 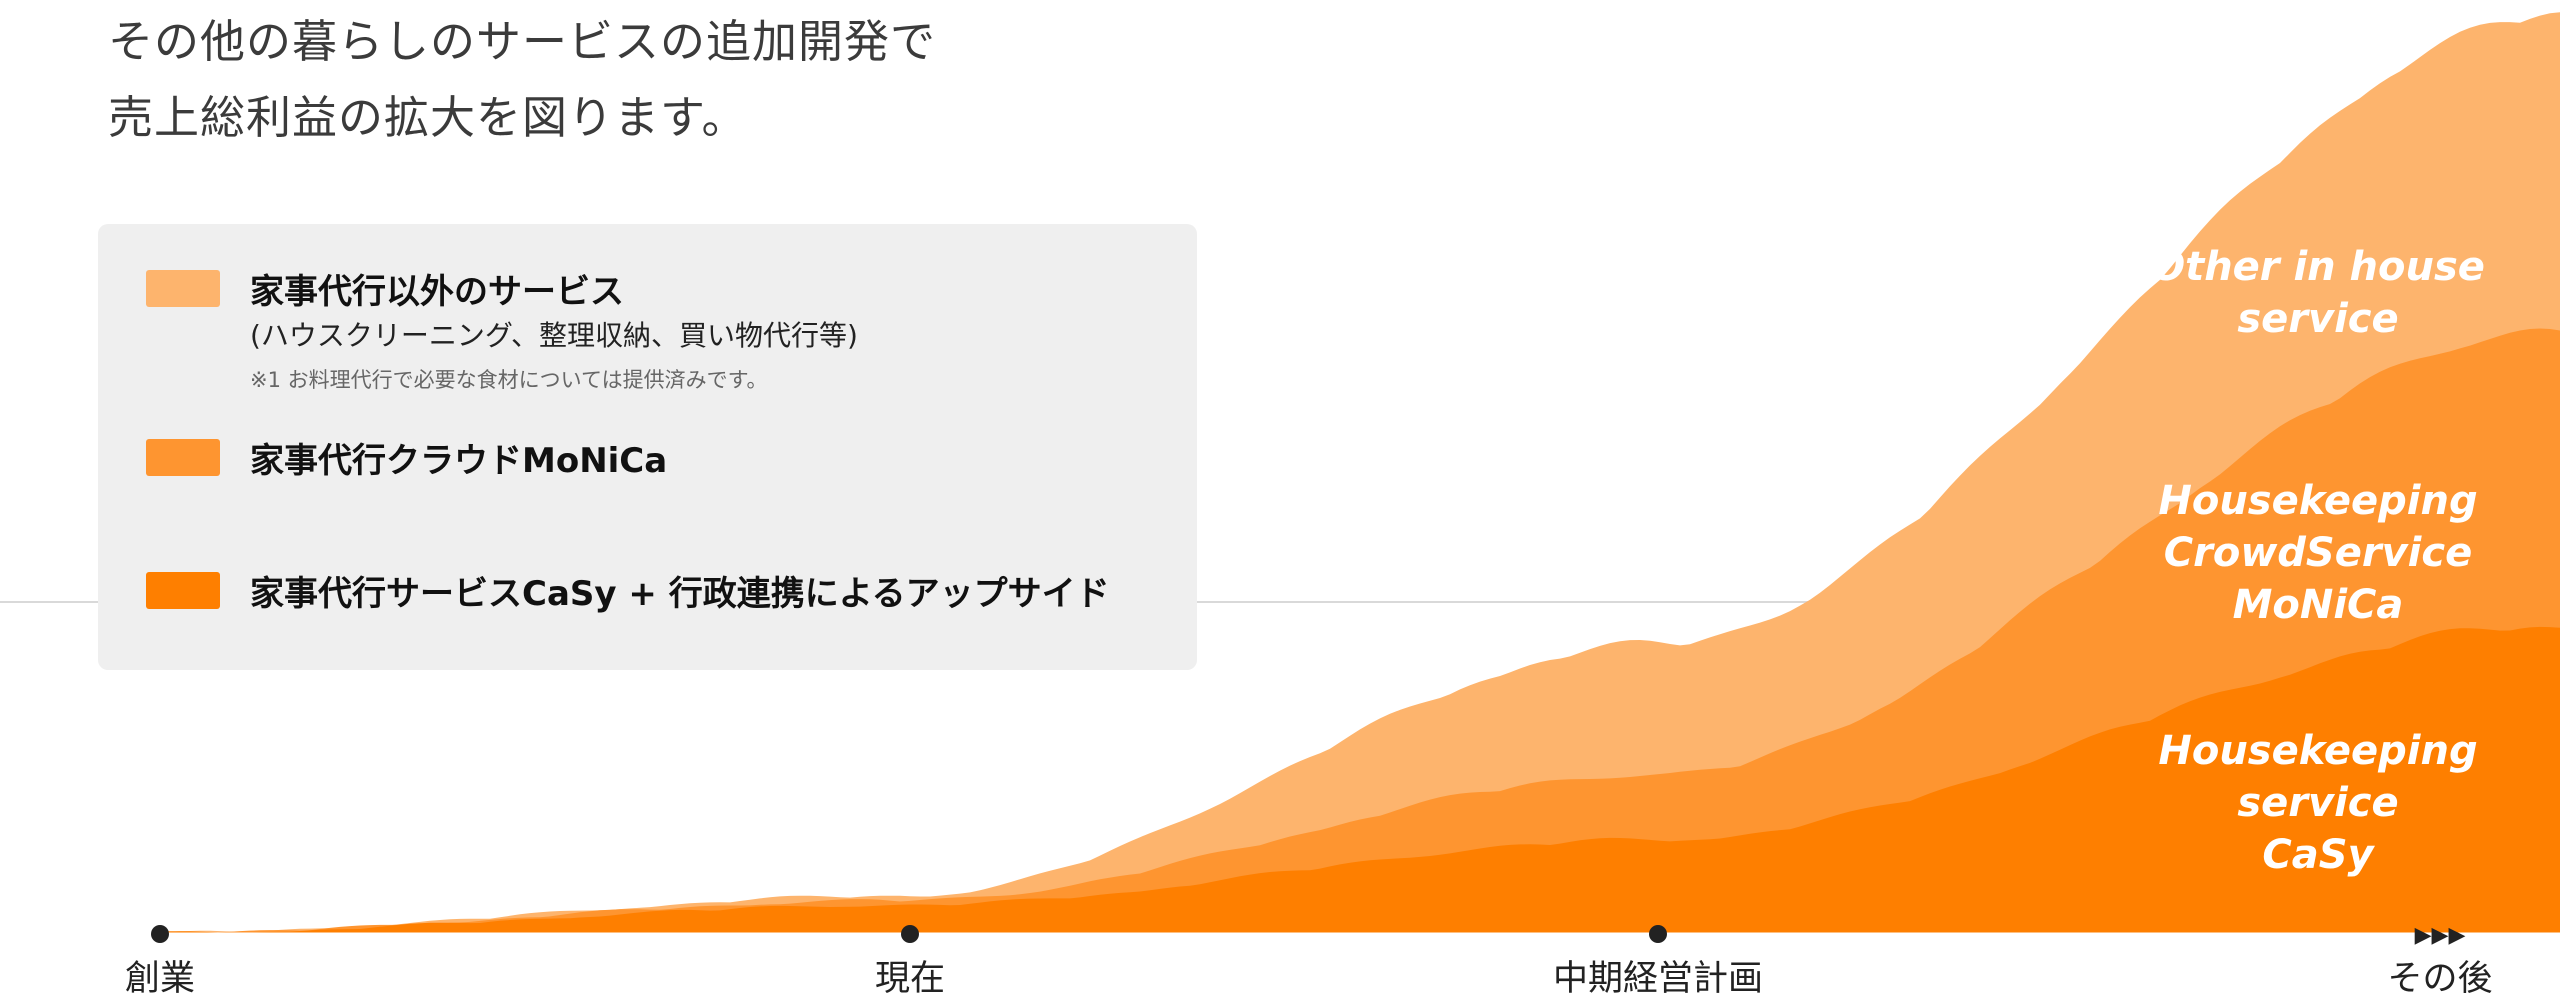 I want to click on series-label-2-line-2: CrowdService, so click(x=2318, y=553).